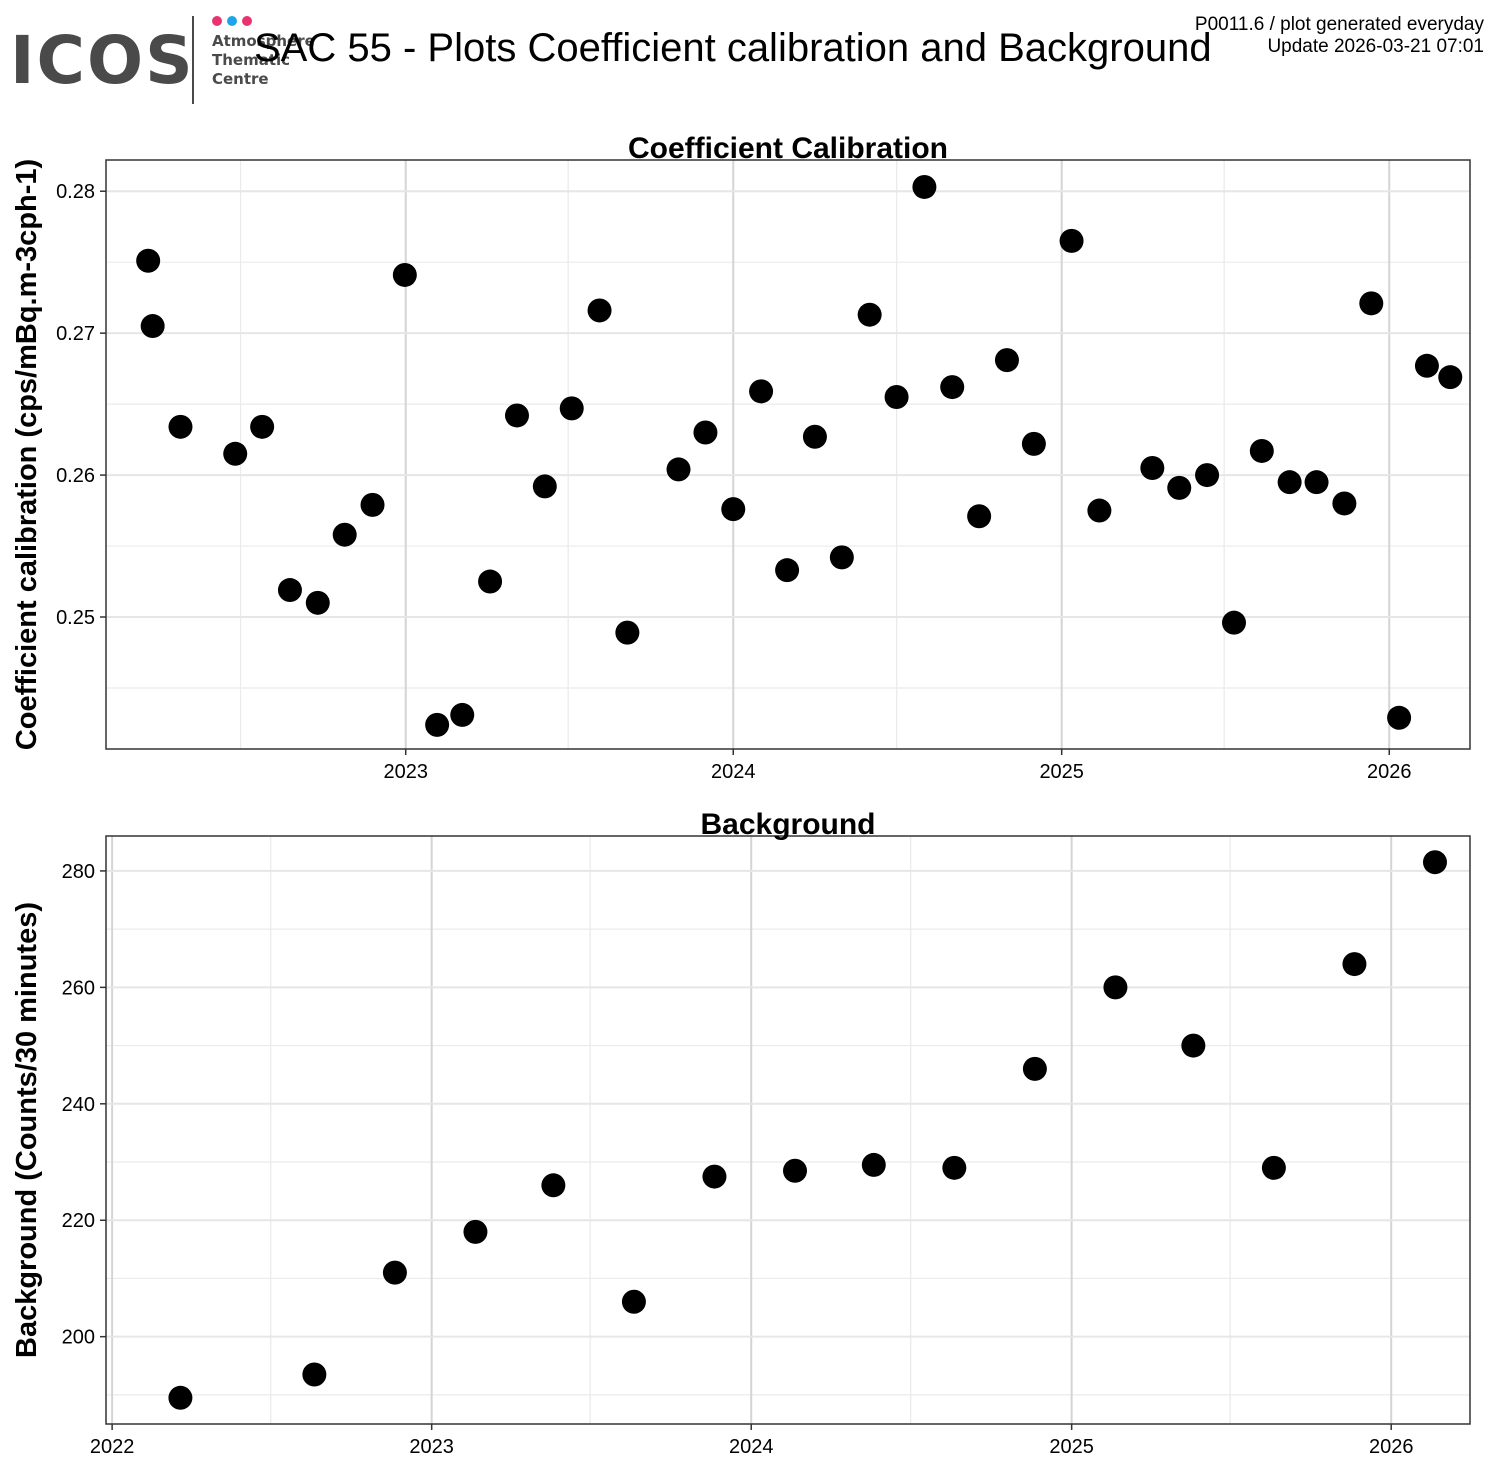  I want to click on logo-divider, so click(193, 60).